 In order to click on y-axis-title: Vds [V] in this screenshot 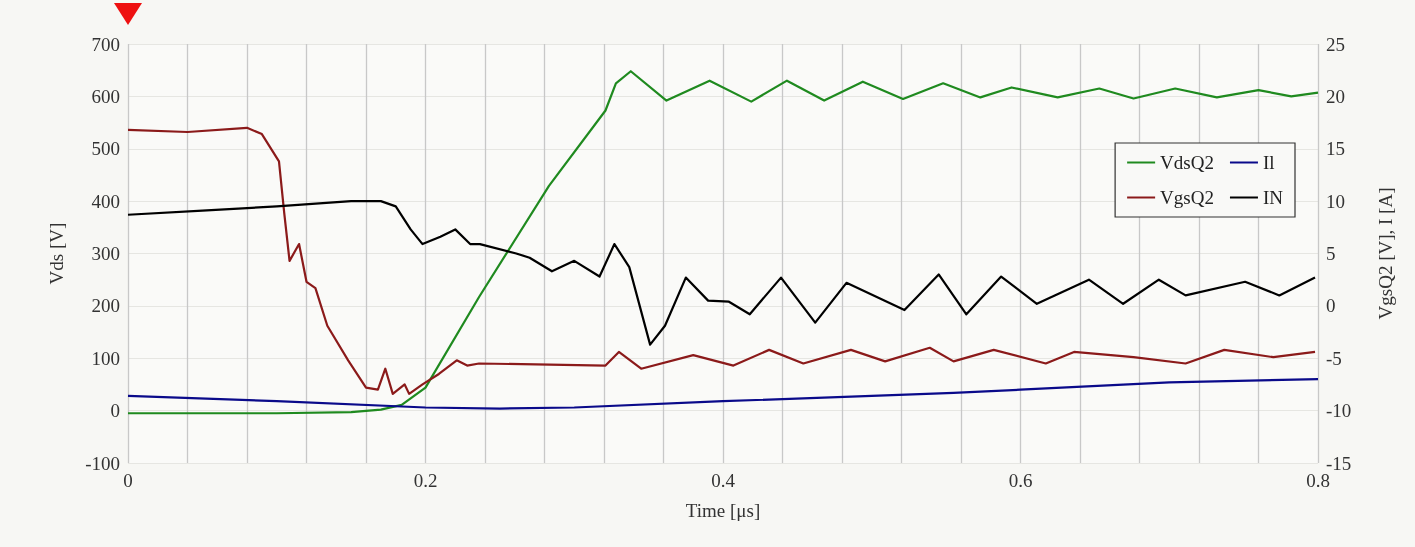, I will do `click(56, 253)`.